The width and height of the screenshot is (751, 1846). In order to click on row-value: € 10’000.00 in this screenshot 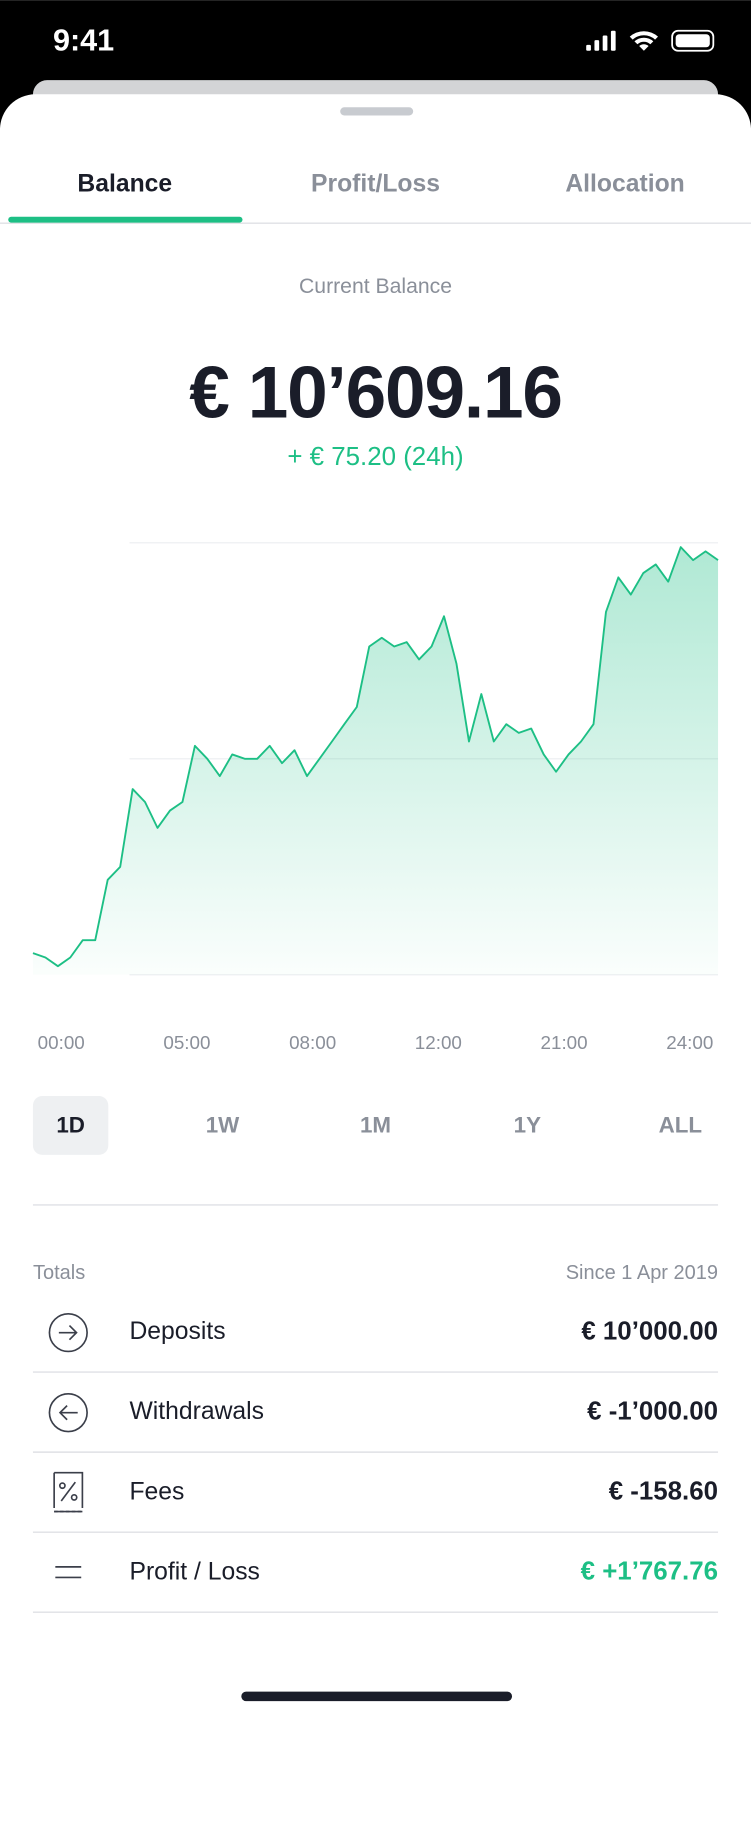, I will do `click(649, 1331)`.